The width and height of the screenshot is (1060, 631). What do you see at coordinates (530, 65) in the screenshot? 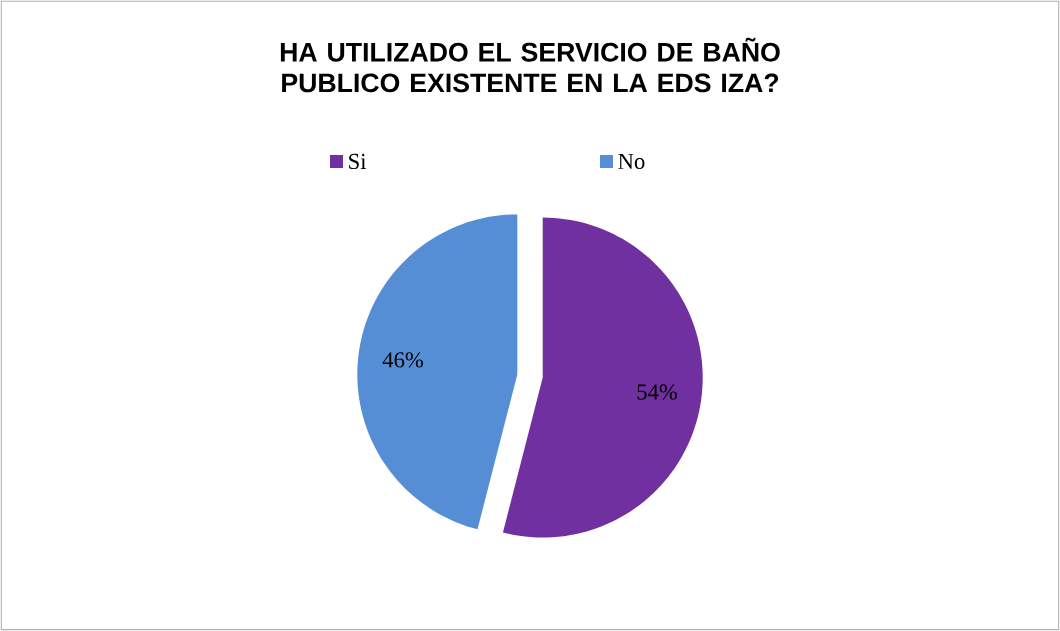
I see `chart-title: HA UTILIZADO EL SERVICIO DE BAÑO PUBLICO EXISTENTE EN LA EDS IZA?` at bounding box center [530, 65].